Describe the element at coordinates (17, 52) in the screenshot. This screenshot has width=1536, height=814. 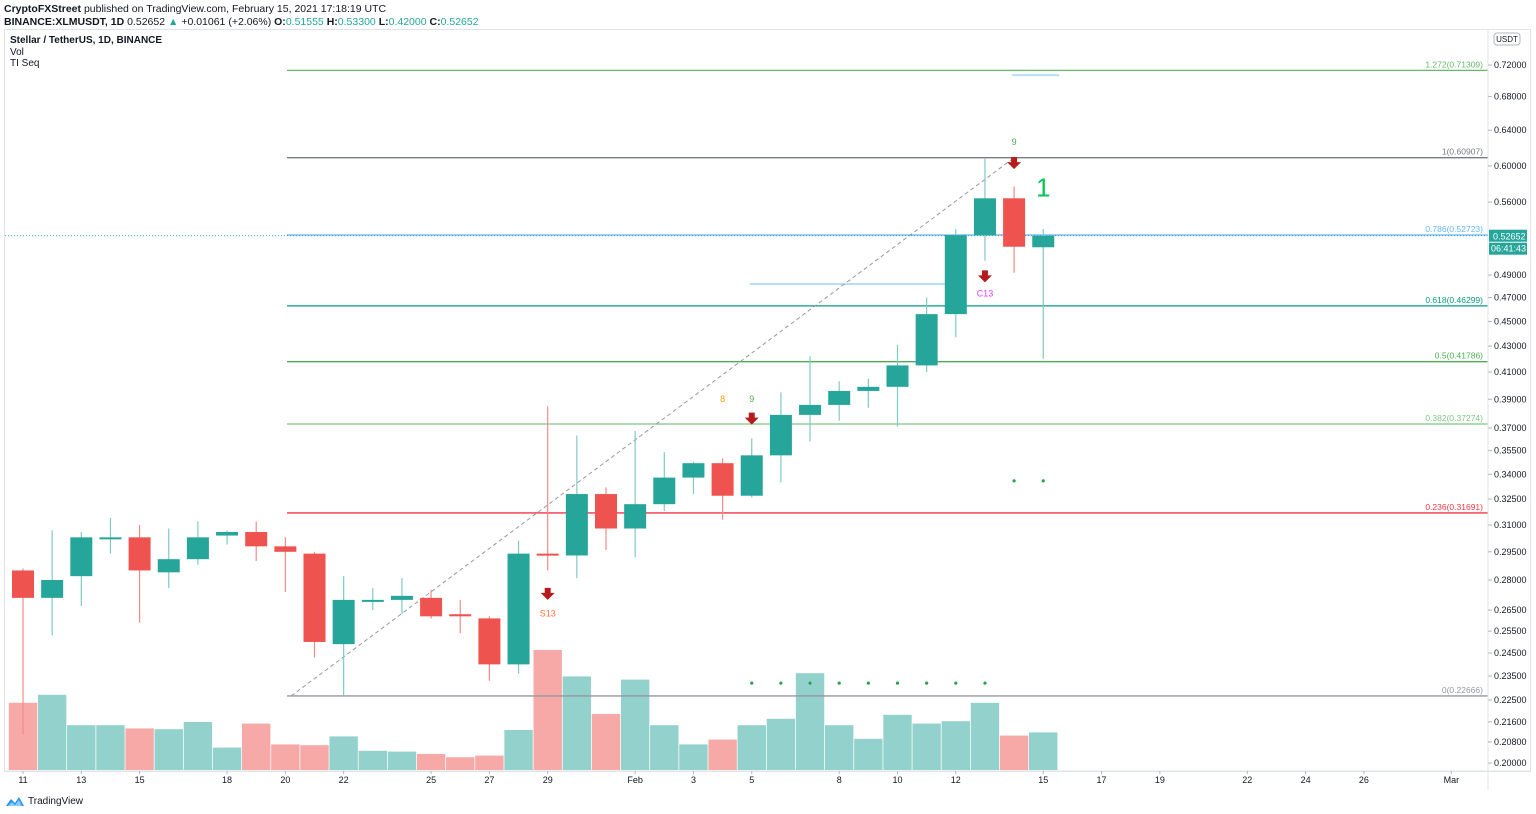
I see `legend-vol: Vol` at that location.